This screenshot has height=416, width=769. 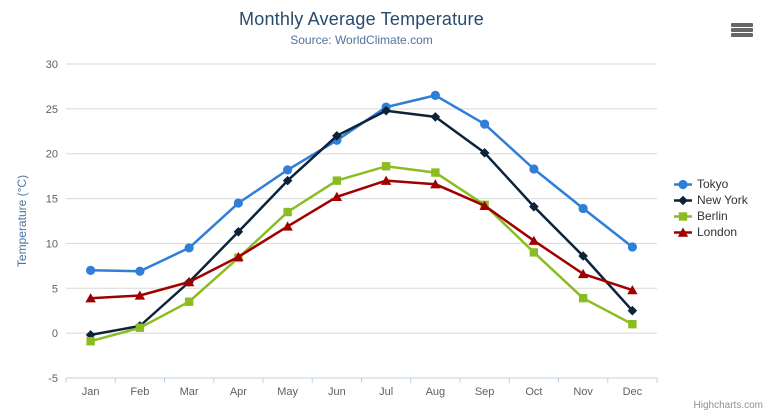 What do you see at coordinates (91, 392) in the screenshot?
I see `x-axis-label: Jan` at bounding box center [91, 392].